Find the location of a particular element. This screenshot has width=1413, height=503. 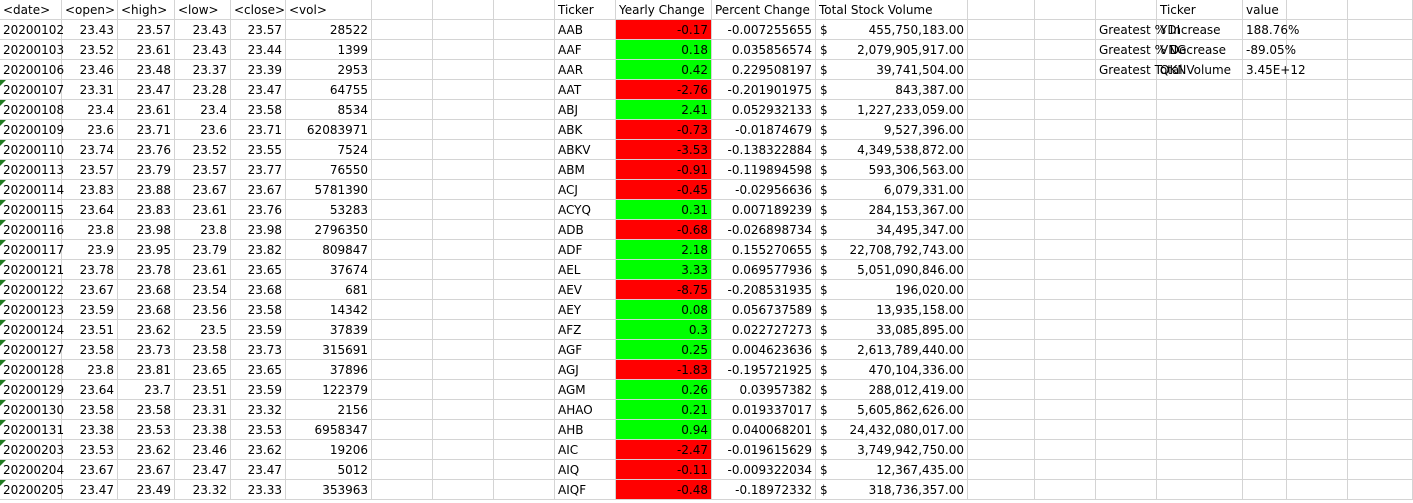

percent-change-cell: 0.004623636 is located at coordinates (764, 350).